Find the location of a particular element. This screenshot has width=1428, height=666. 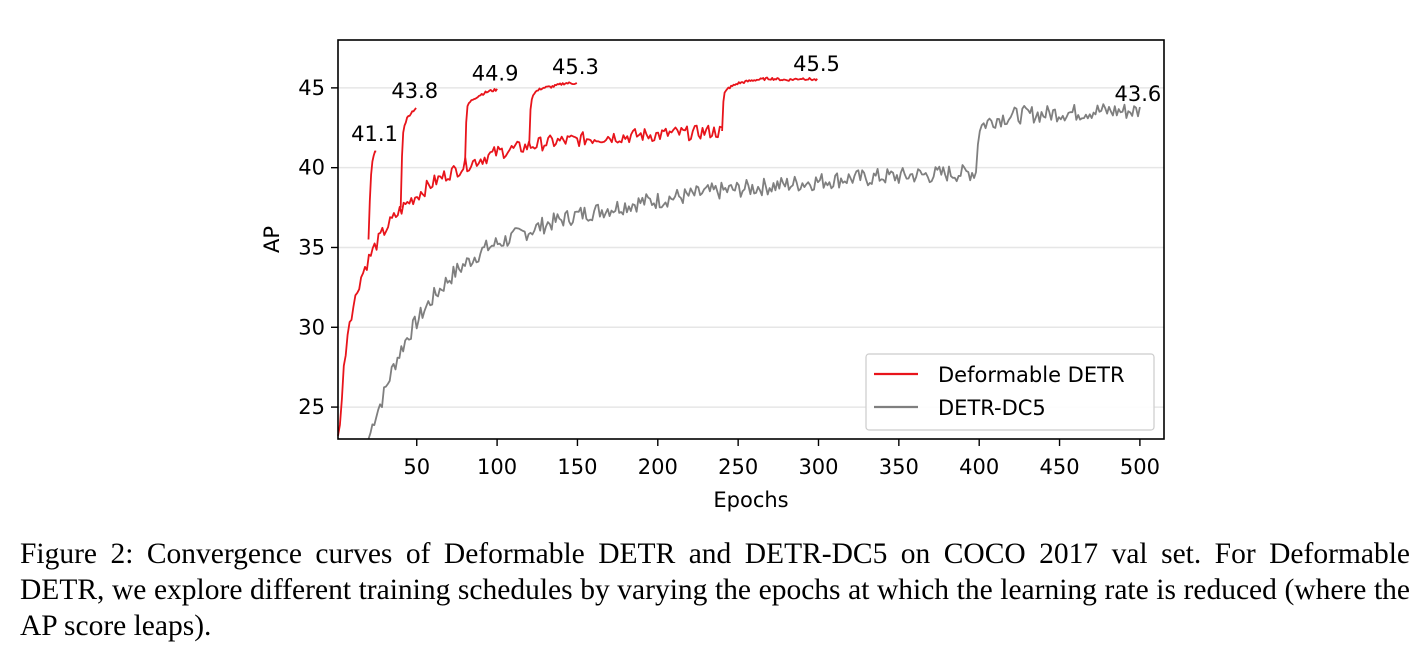

peak-labels: 43.6 41.1 43.8 44.9 45.3 45.5 is located at coordinates (756, 99).